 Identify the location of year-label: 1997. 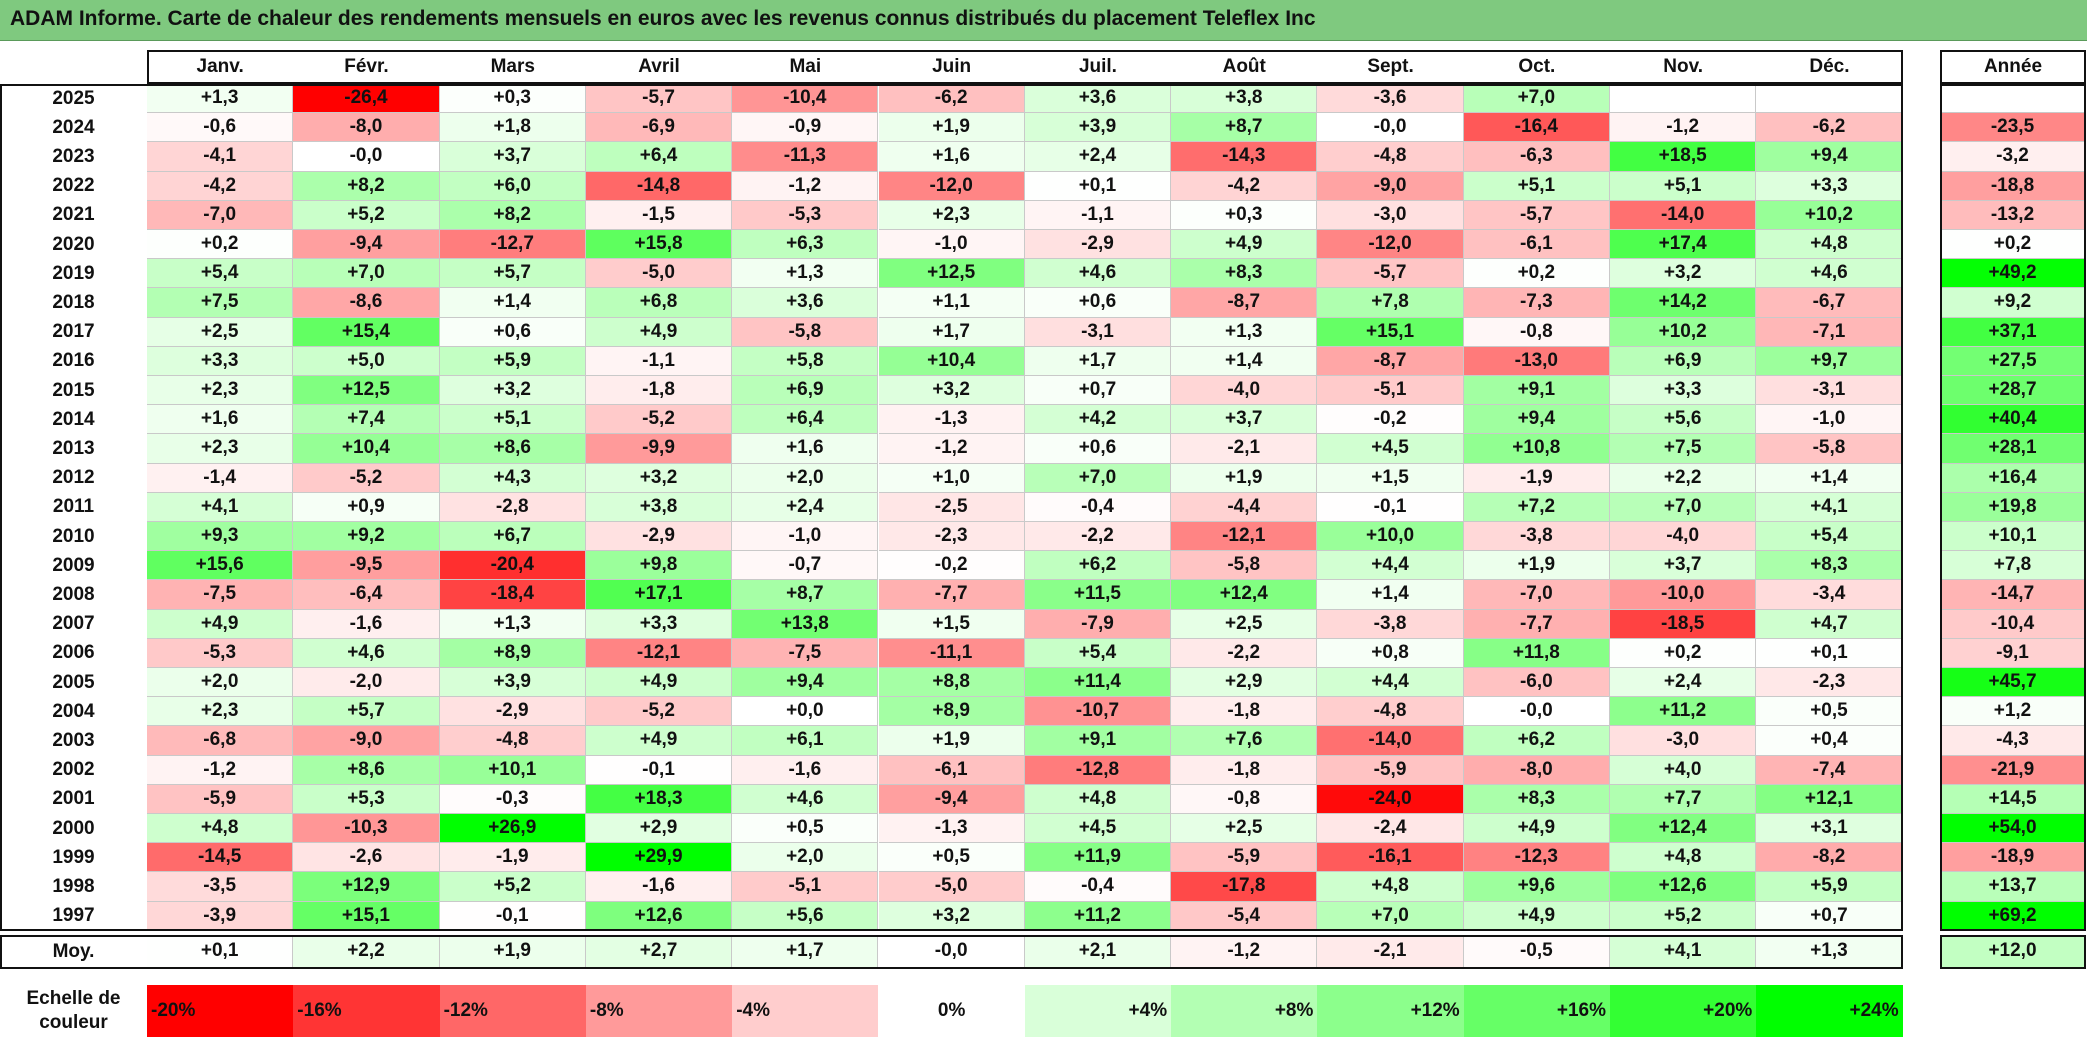
(73, 916).